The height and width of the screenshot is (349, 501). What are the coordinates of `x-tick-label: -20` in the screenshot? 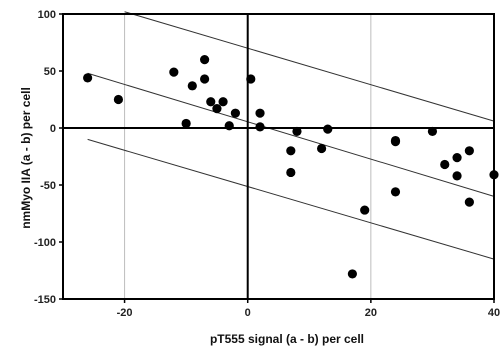 It's located at (125, 313).